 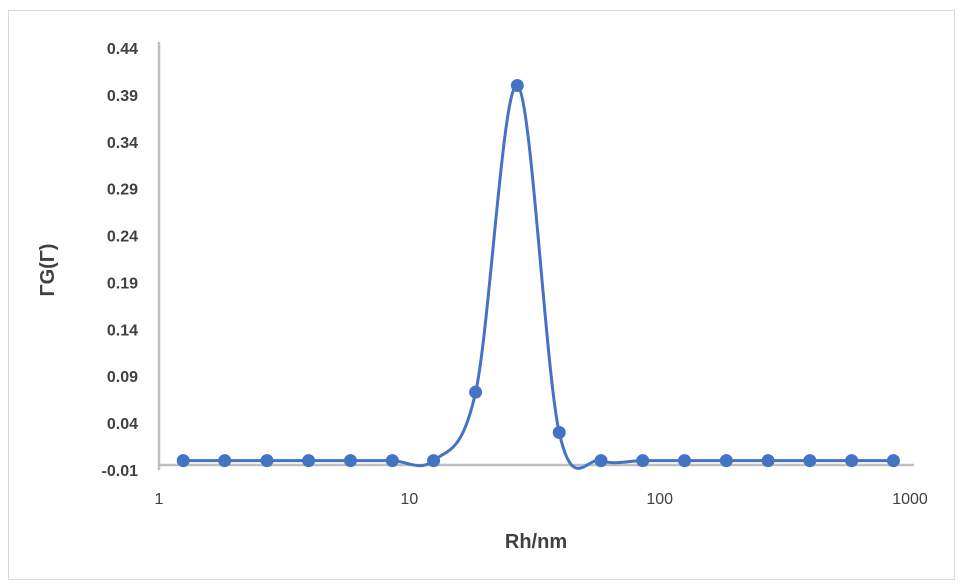 I want to click on x-tick-label: 1000, so click(x=910, y=499).